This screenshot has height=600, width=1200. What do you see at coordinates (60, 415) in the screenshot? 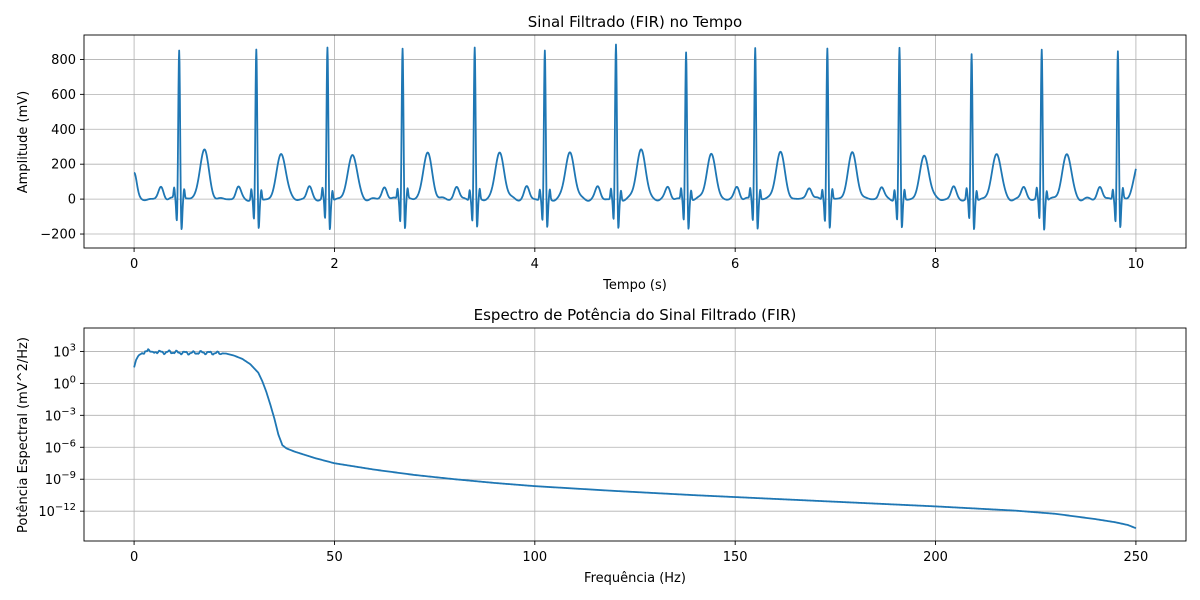
I see `y-tick-label: 10⁻³` at bounding box center [60, 415].